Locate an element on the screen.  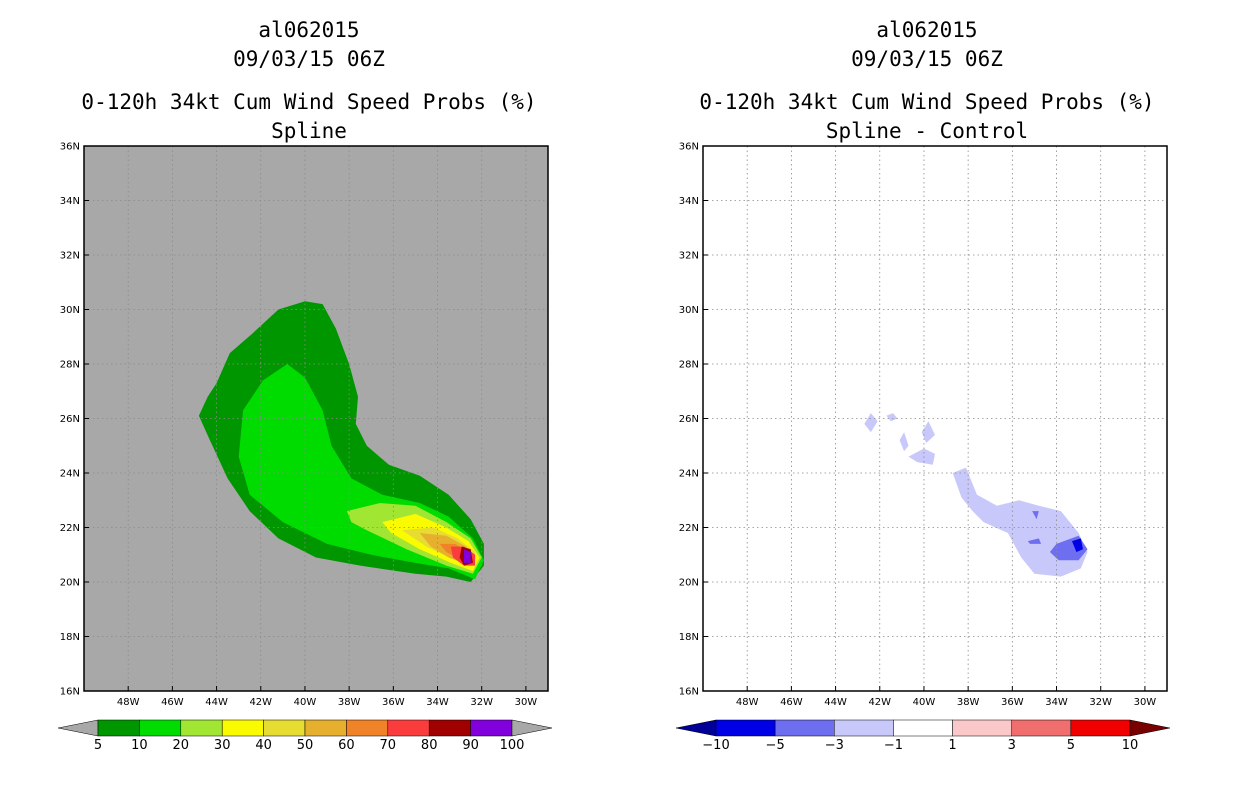
left-ytick-label-4: 24N is located at coordinates (70, 474).